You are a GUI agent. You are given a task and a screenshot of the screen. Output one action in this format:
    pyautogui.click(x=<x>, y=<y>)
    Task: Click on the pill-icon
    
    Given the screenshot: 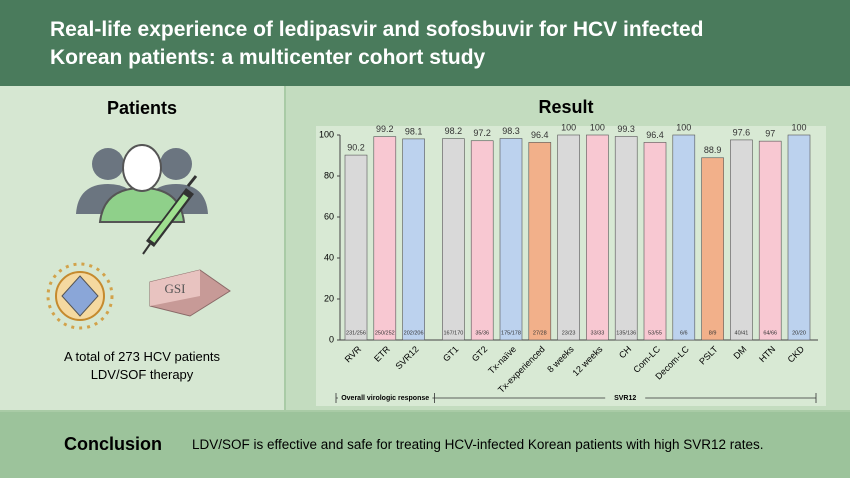 What is the action you would take?
    pyautogui.click(x=190, y=293)
    